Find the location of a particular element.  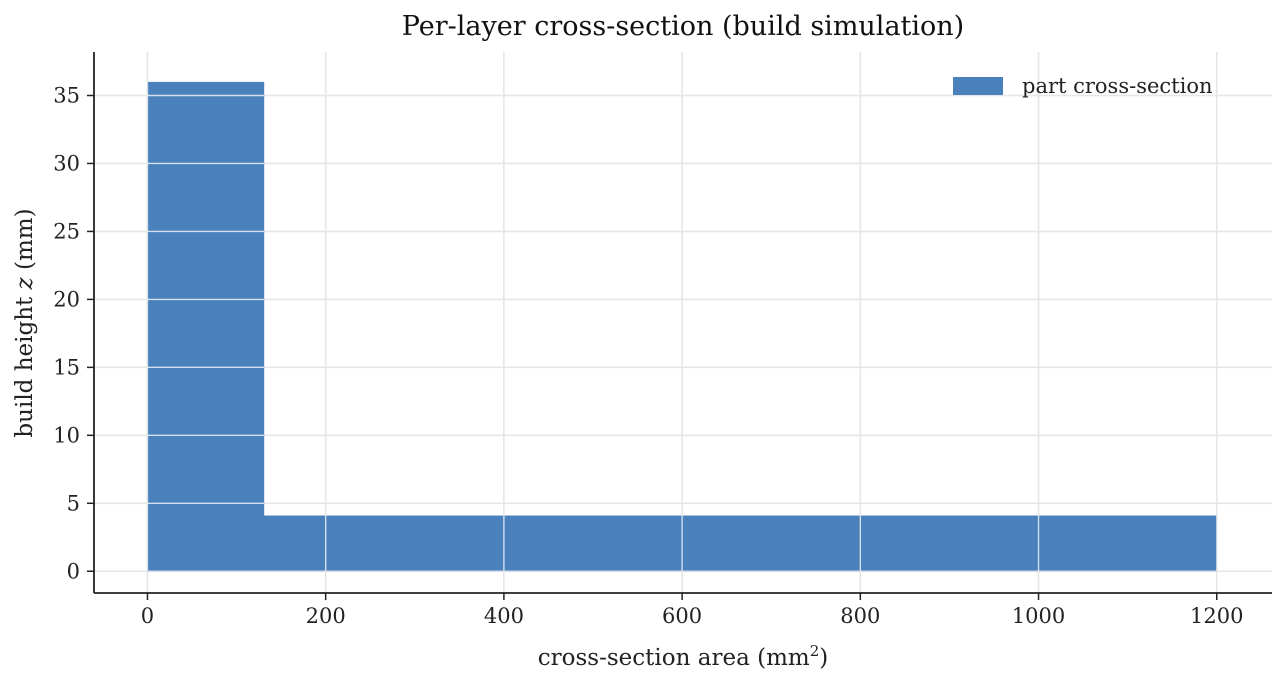

legend: part cross-section is located at coordinates (1083, 86).